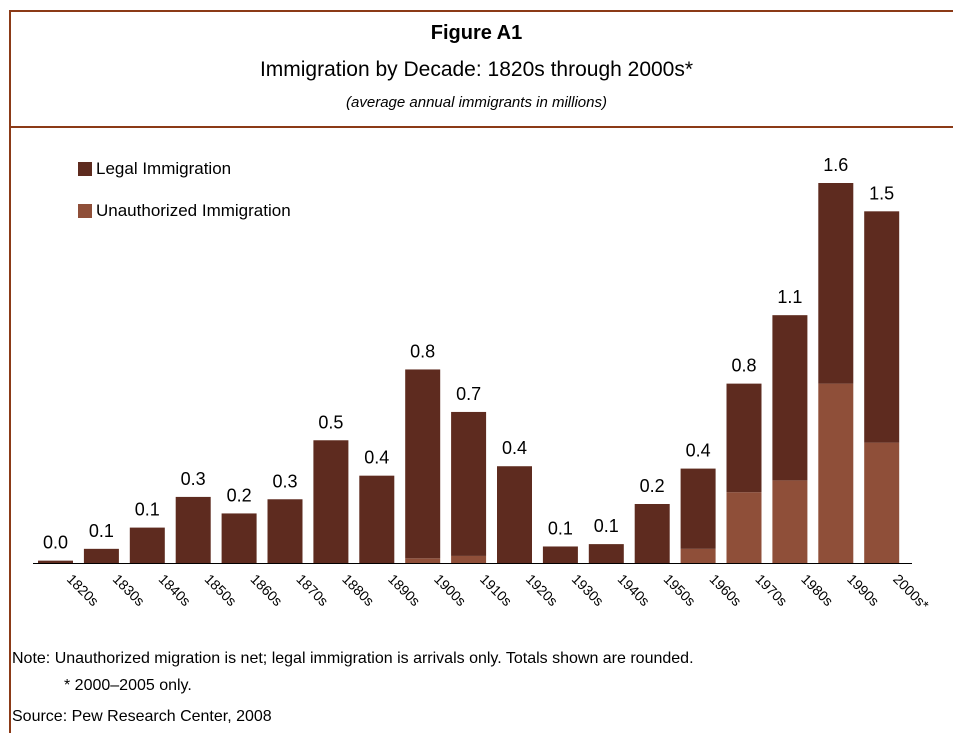 The image size is (953, 733). What do you see at coordinates (330, 422) in the screenshot?
I see `bar-total-label: 0.5` at bounding box center [330, 422].